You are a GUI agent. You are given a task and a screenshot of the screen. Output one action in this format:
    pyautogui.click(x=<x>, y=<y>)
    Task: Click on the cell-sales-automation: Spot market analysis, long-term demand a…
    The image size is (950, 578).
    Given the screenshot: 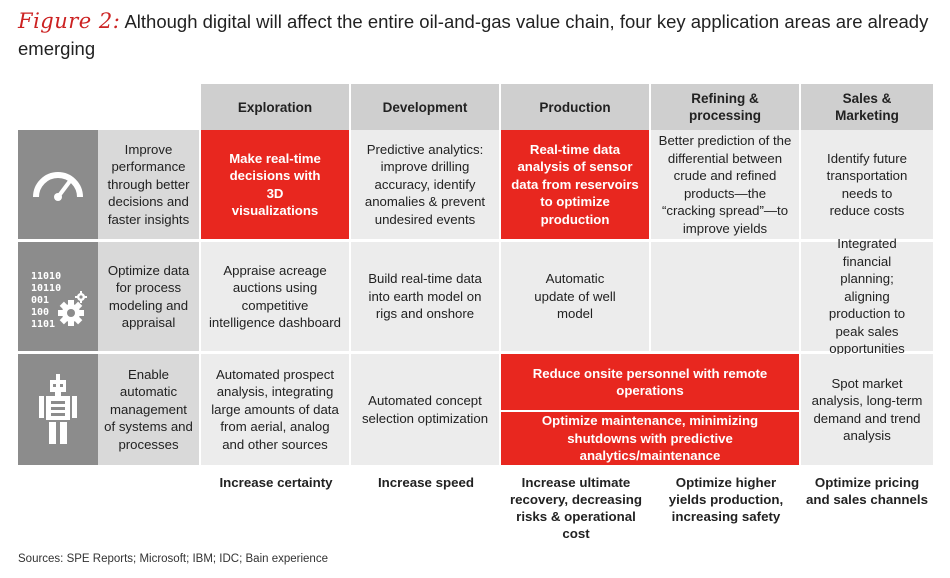 What is the action you would take?
    pyautogui.click(x=867, y=411)
    